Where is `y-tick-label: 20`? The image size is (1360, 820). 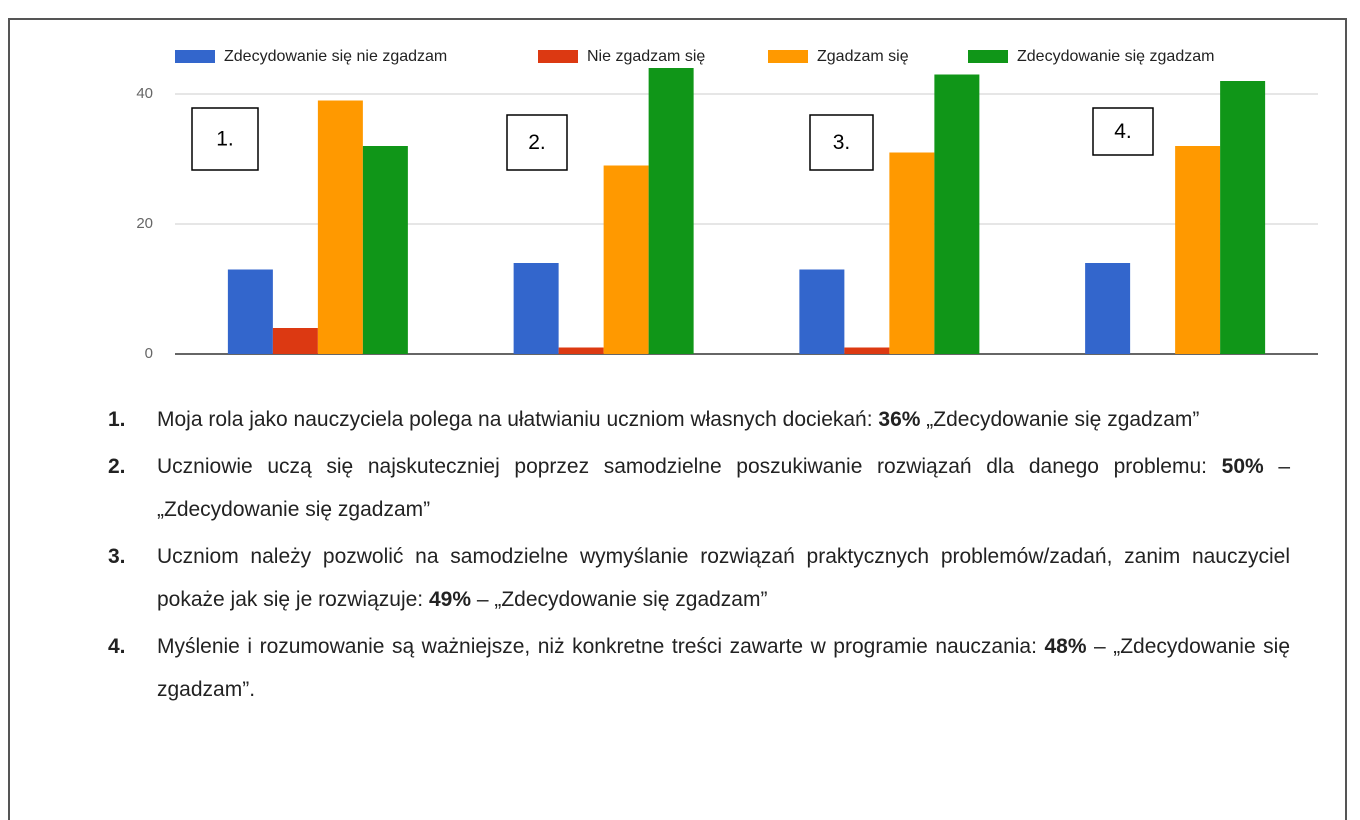
y-tick-label: 20 is located at coordinates (144, 223).